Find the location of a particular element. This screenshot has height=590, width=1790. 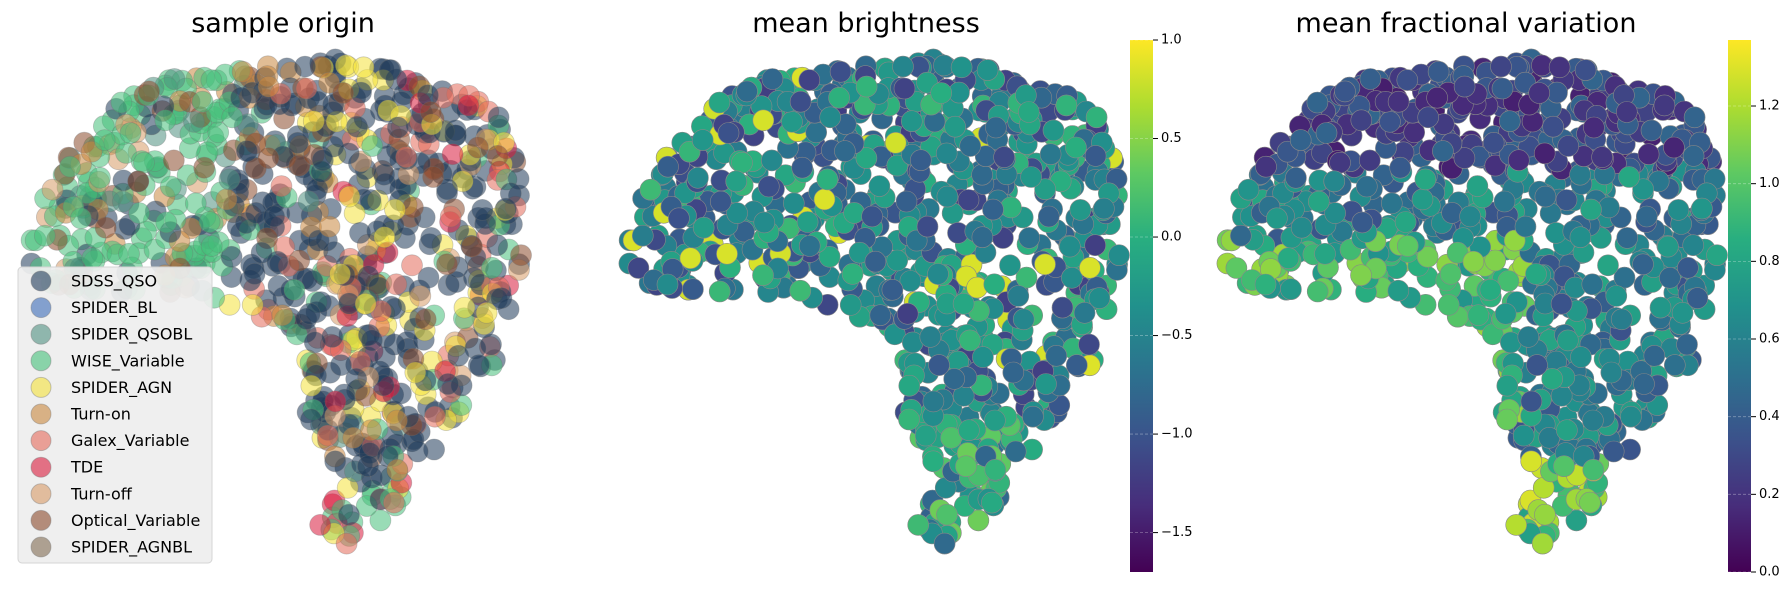

colorbar-tick-label: −1.0 is located at coordinates (1177, 434).